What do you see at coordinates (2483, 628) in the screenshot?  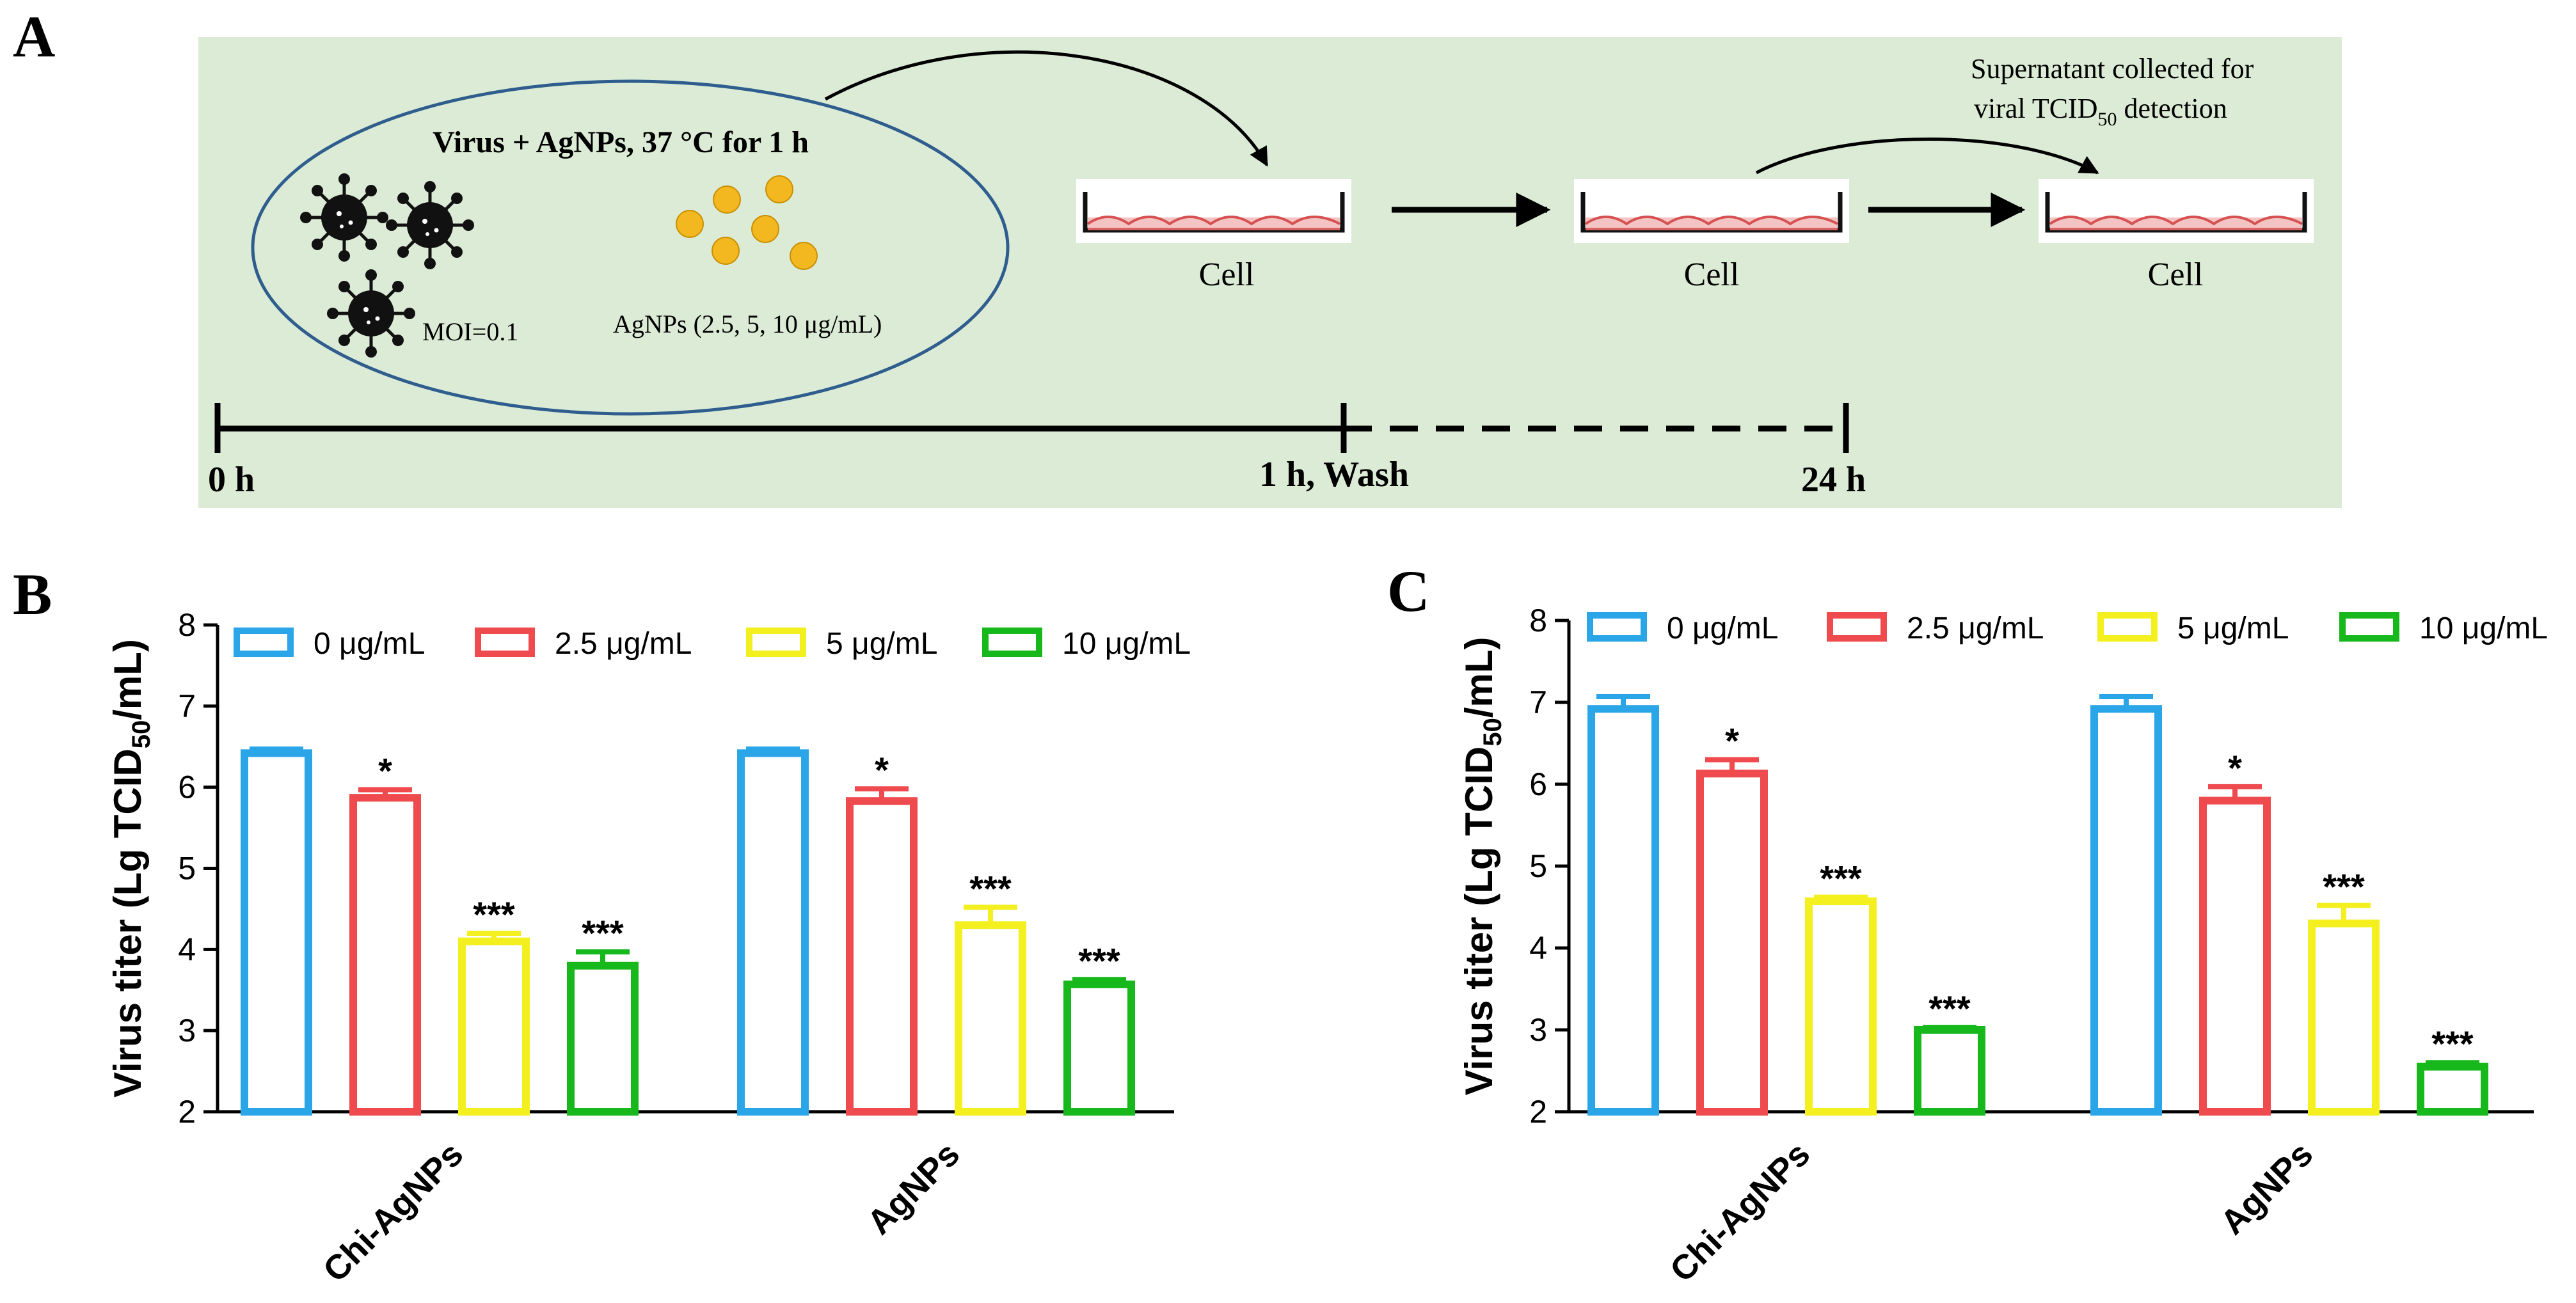 I see `chart-c-legend-label: 10 μg/mL` at bounding box center [2483, 628].